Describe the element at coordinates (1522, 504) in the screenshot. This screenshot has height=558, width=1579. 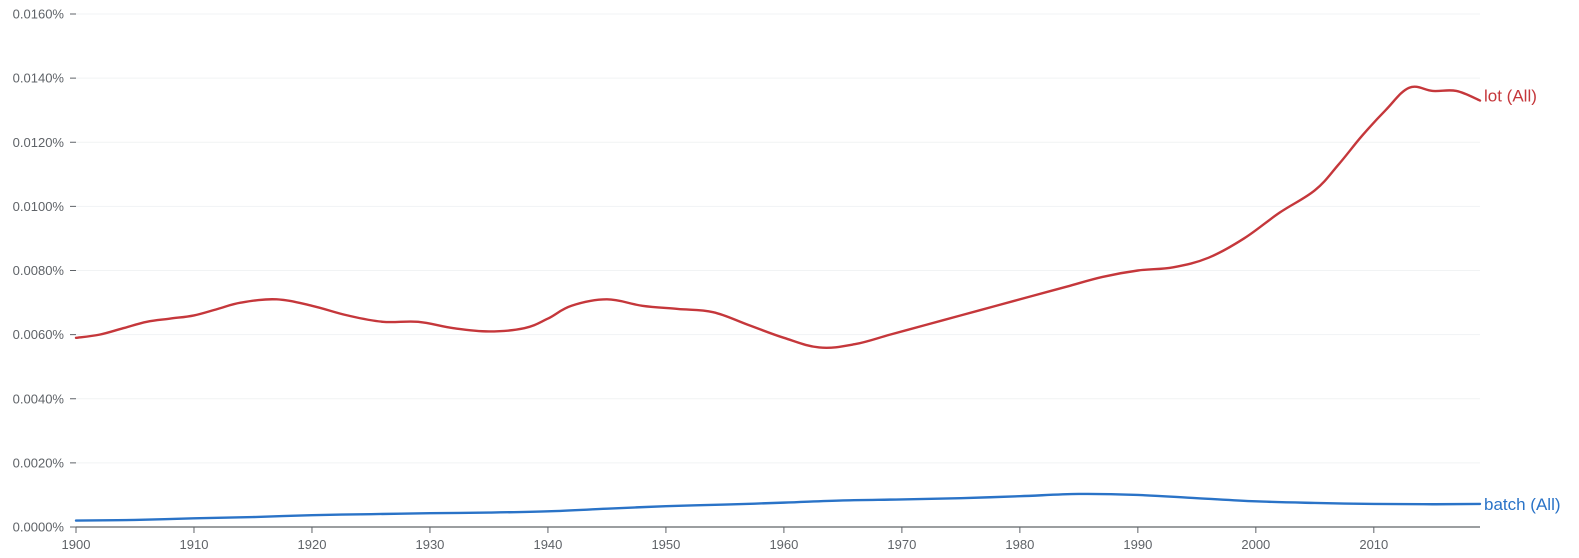
I see `series-label-batch-all: batch (All)` at that location.